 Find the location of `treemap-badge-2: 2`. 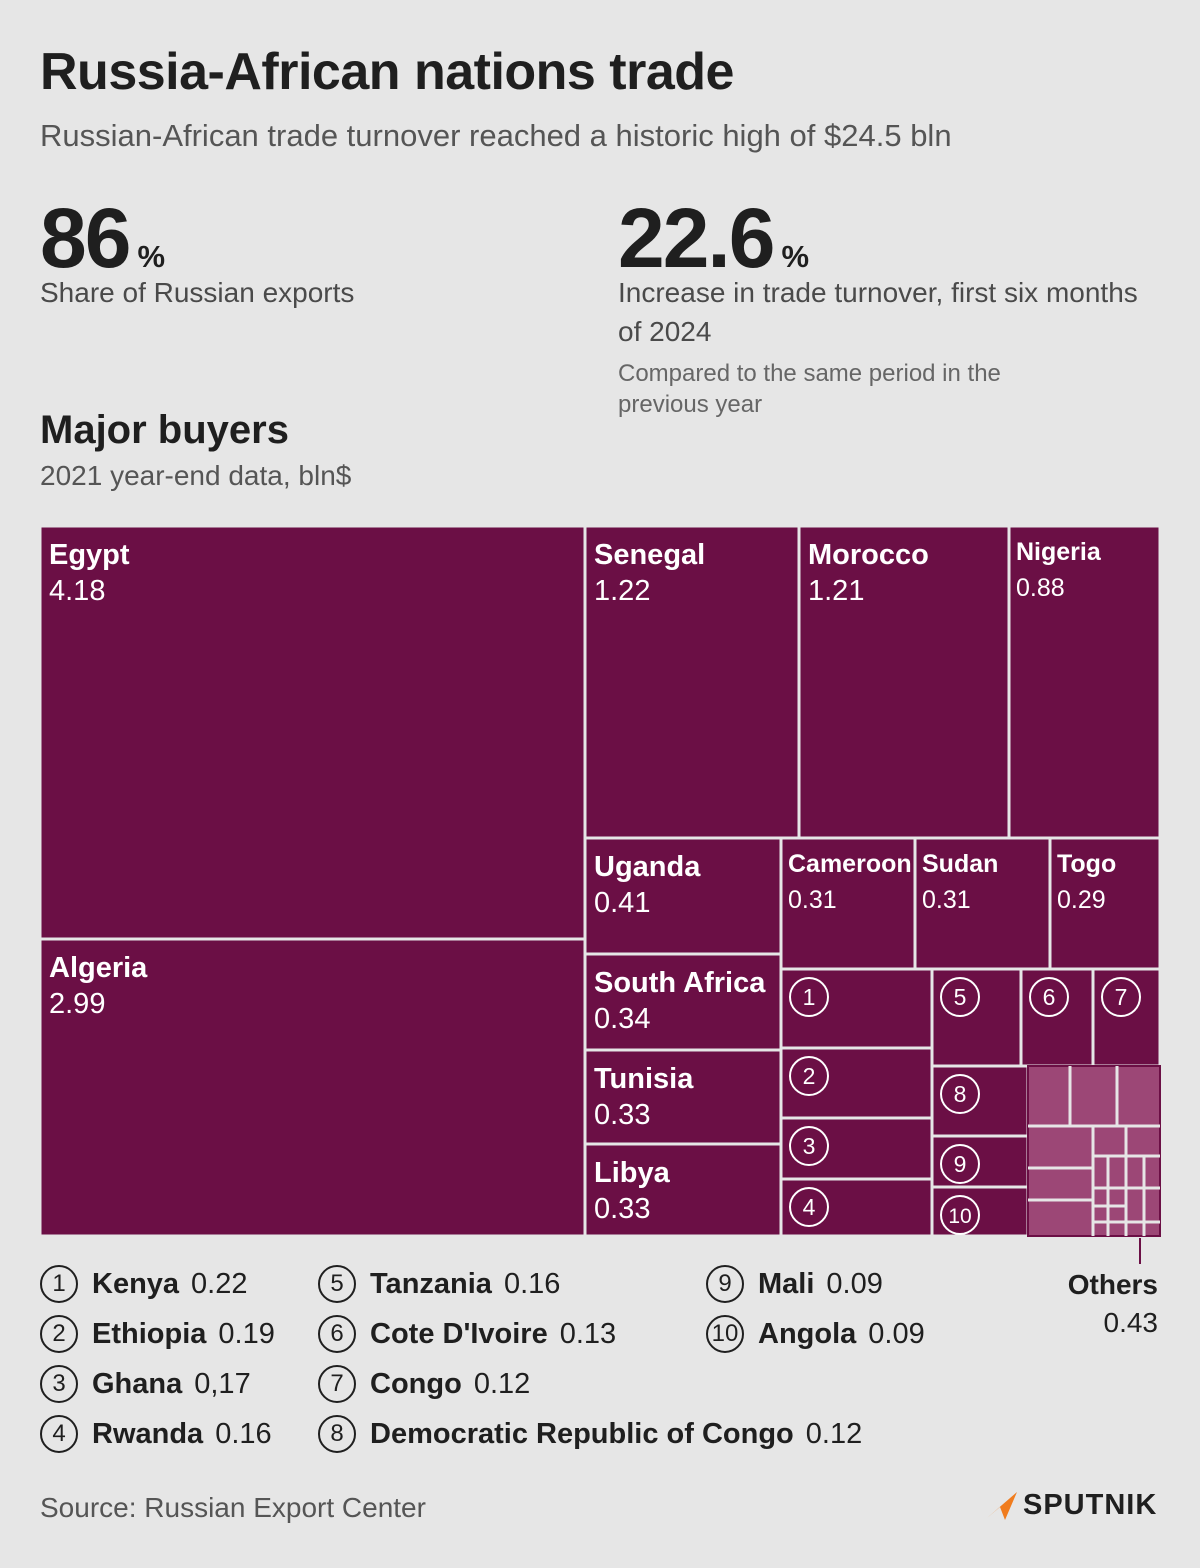

treemap-badge-2: 2 is located at coordinates (809, 1076).